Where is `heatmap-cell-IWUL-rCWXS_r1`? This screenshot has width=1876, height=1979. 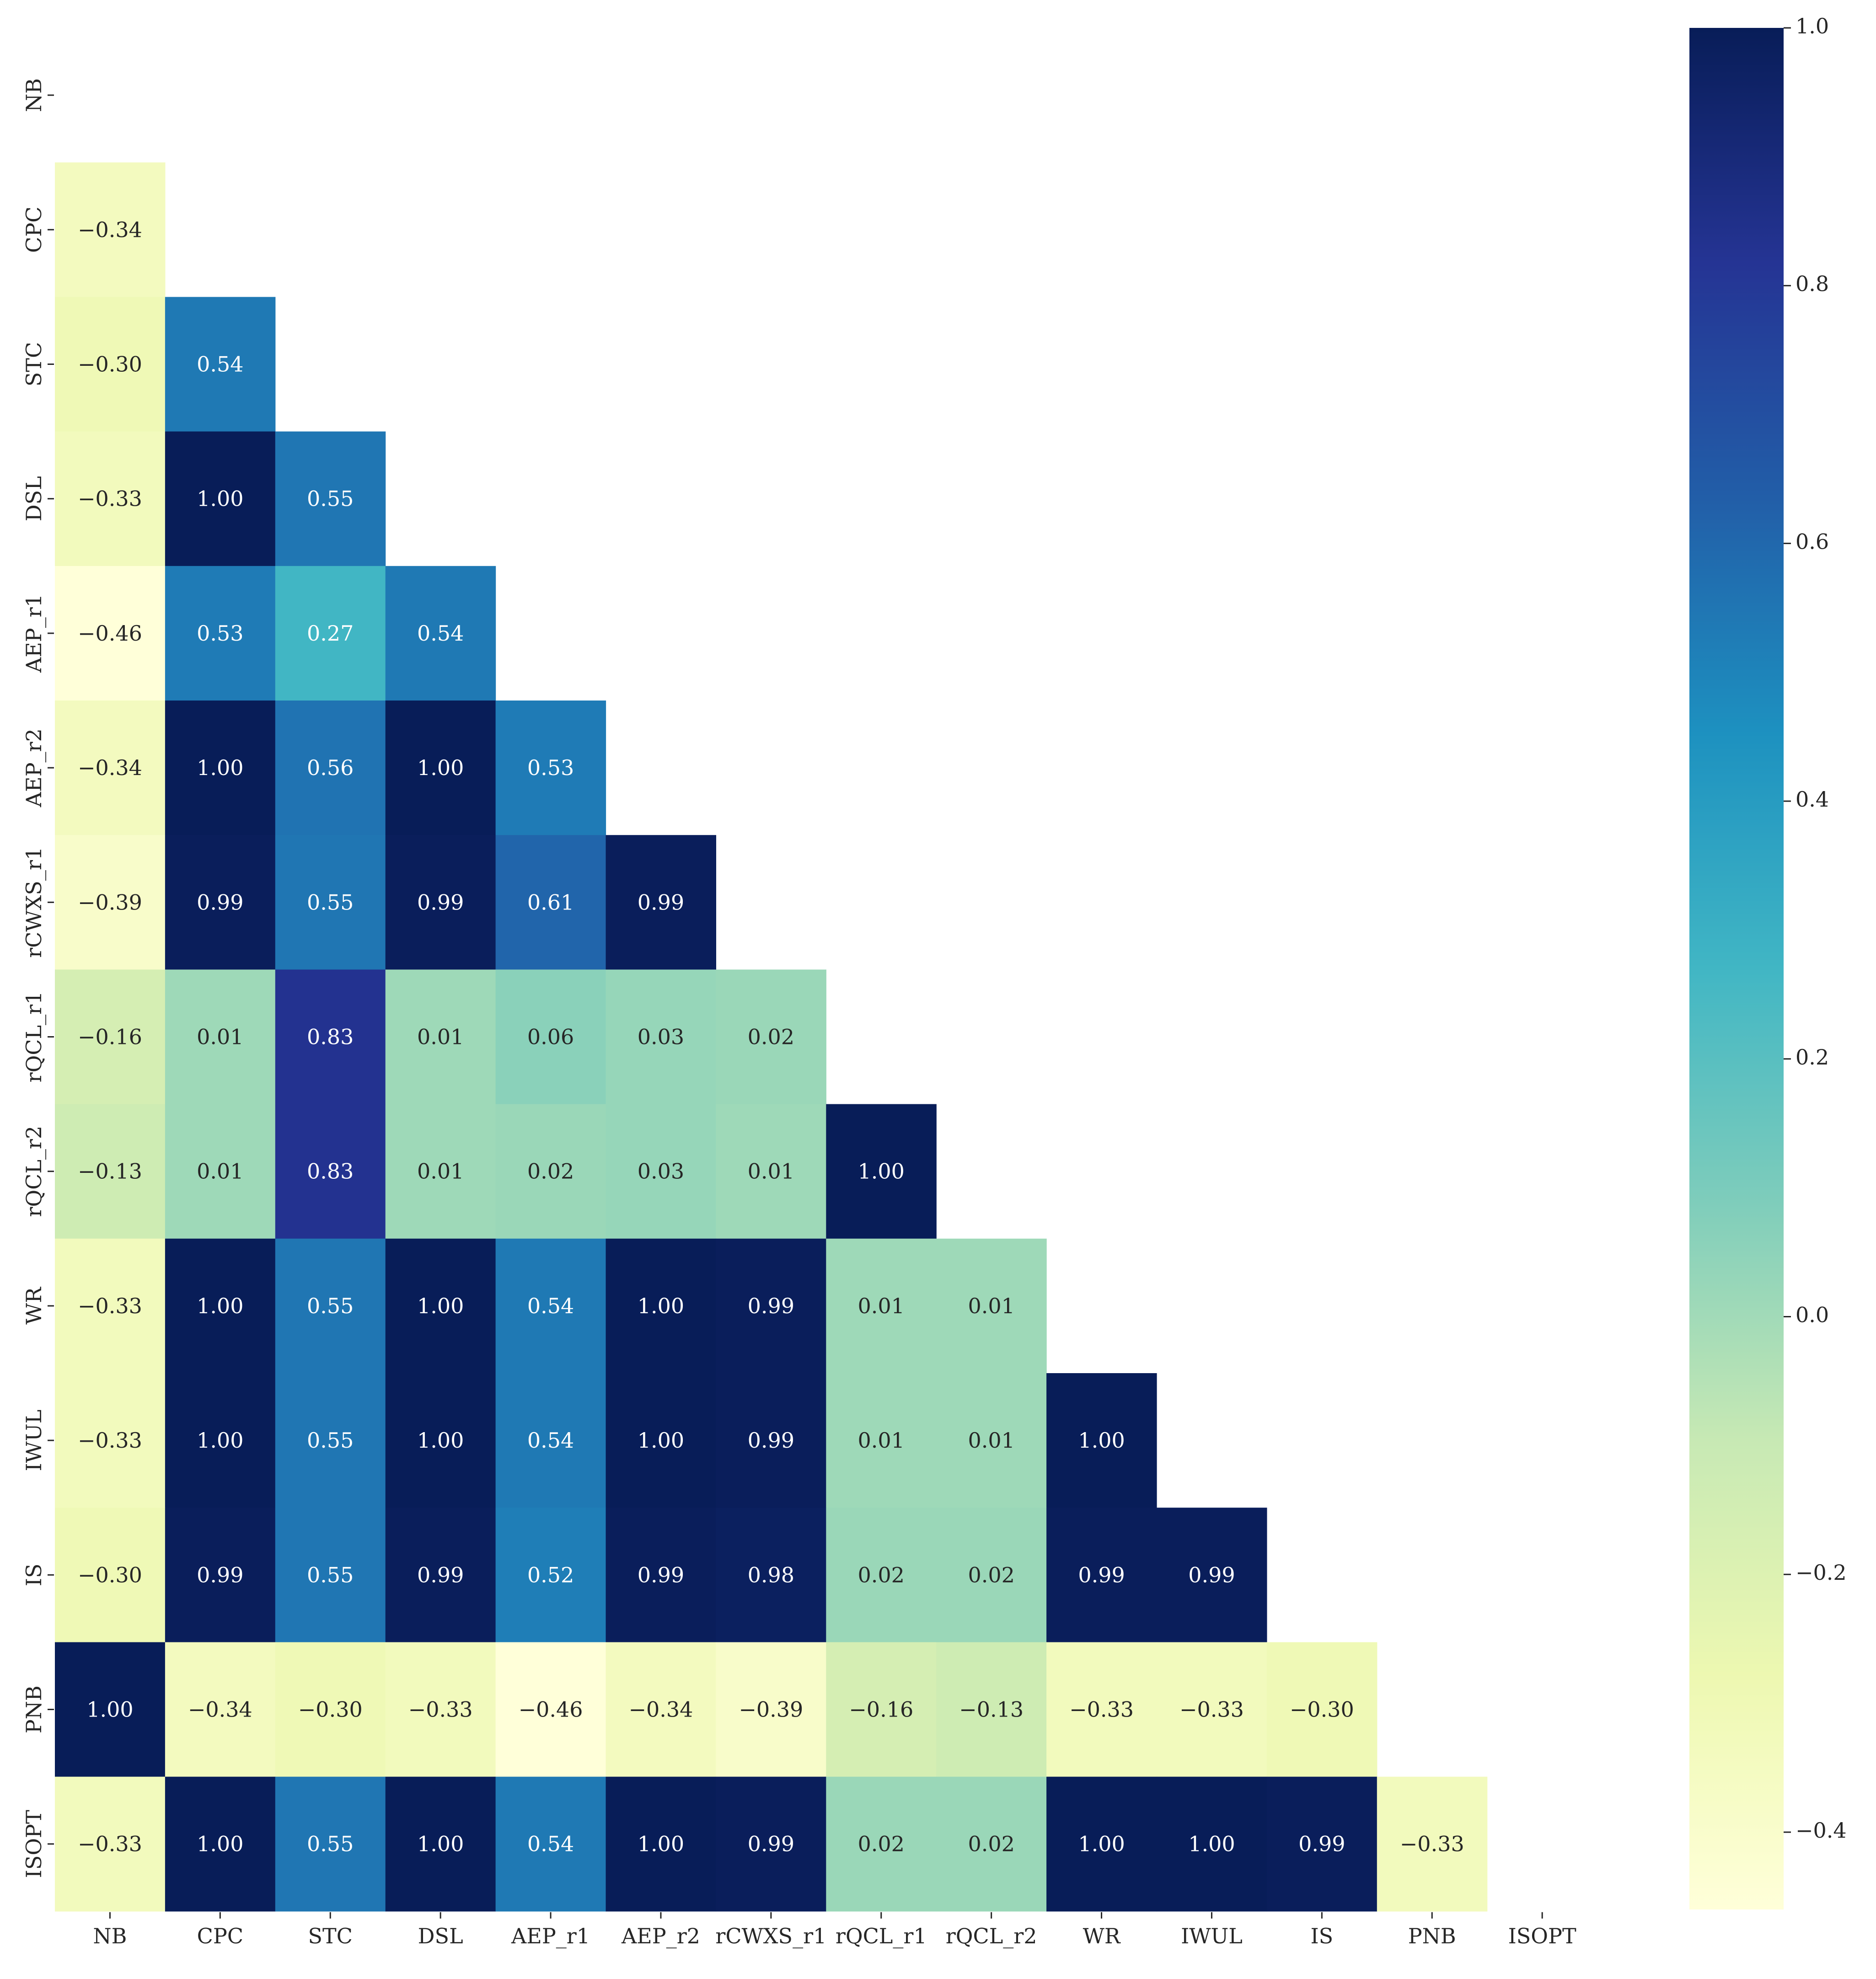
heatmap-cell-IWUL-rCWXS_r1 is located at coordinates (771, 1440).